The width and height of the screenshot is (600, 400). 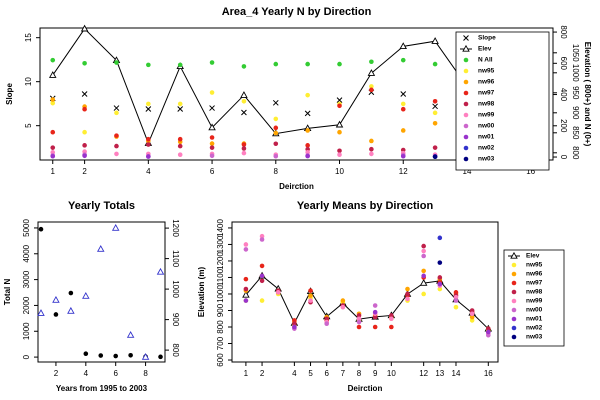 What do you see at coordinates (220, 343) in the screenshot?
I see `y-tick-label: 700` at bounding box center [220, 343].